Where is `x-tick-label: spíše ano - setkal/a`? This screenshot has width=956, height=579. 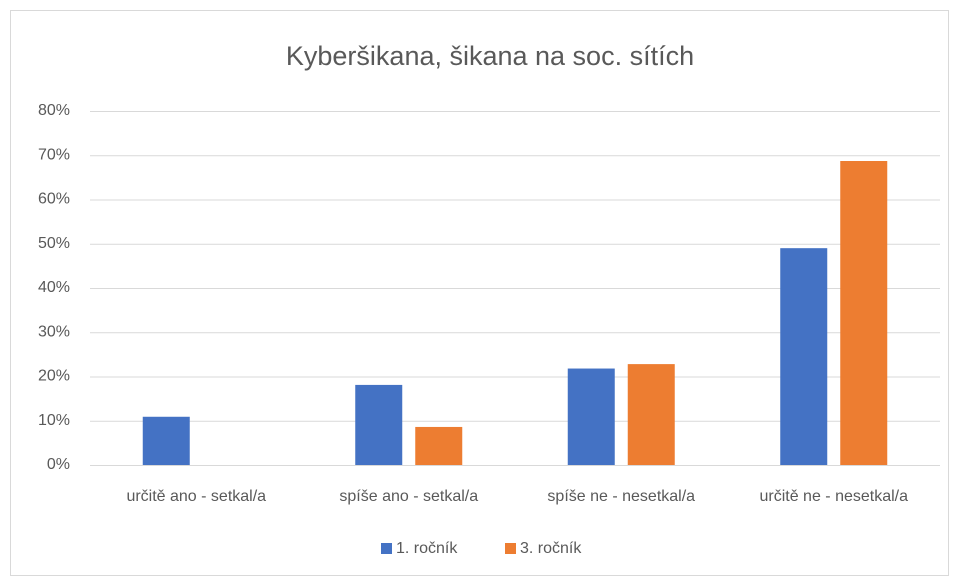
x-tick-label: spíše ano - setkal/a is located at coordinates (408, 496).